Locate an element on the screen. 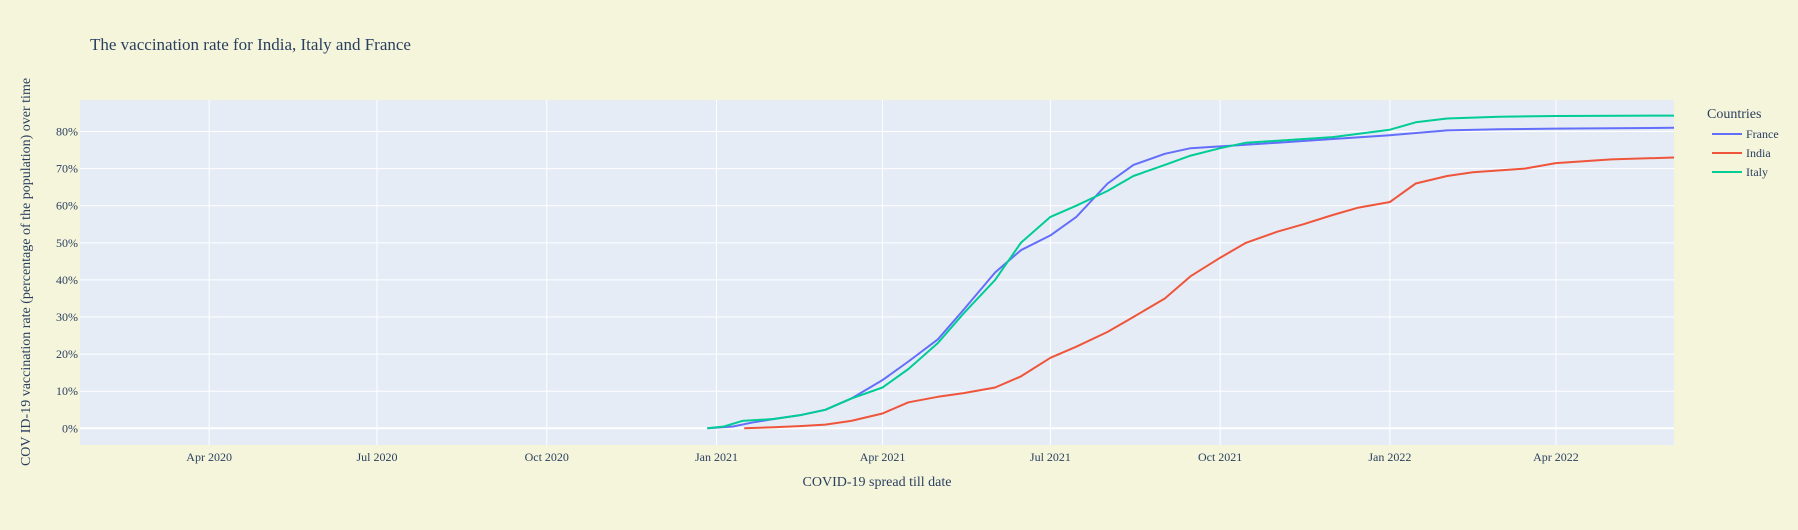 This screenshot has height=530, width=1798. y-tick-label: 20% is located at coordinates (67, 354).